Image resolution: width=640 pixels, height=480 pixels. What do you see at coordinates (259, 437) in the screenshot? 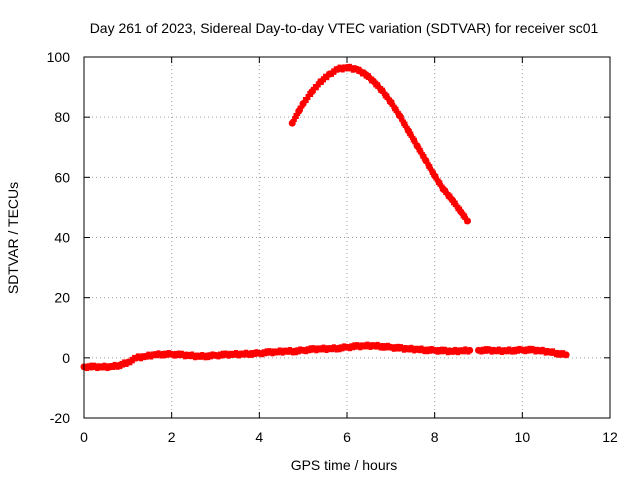
I see `x-tick-label: 4` at bounding box center [259, 437].